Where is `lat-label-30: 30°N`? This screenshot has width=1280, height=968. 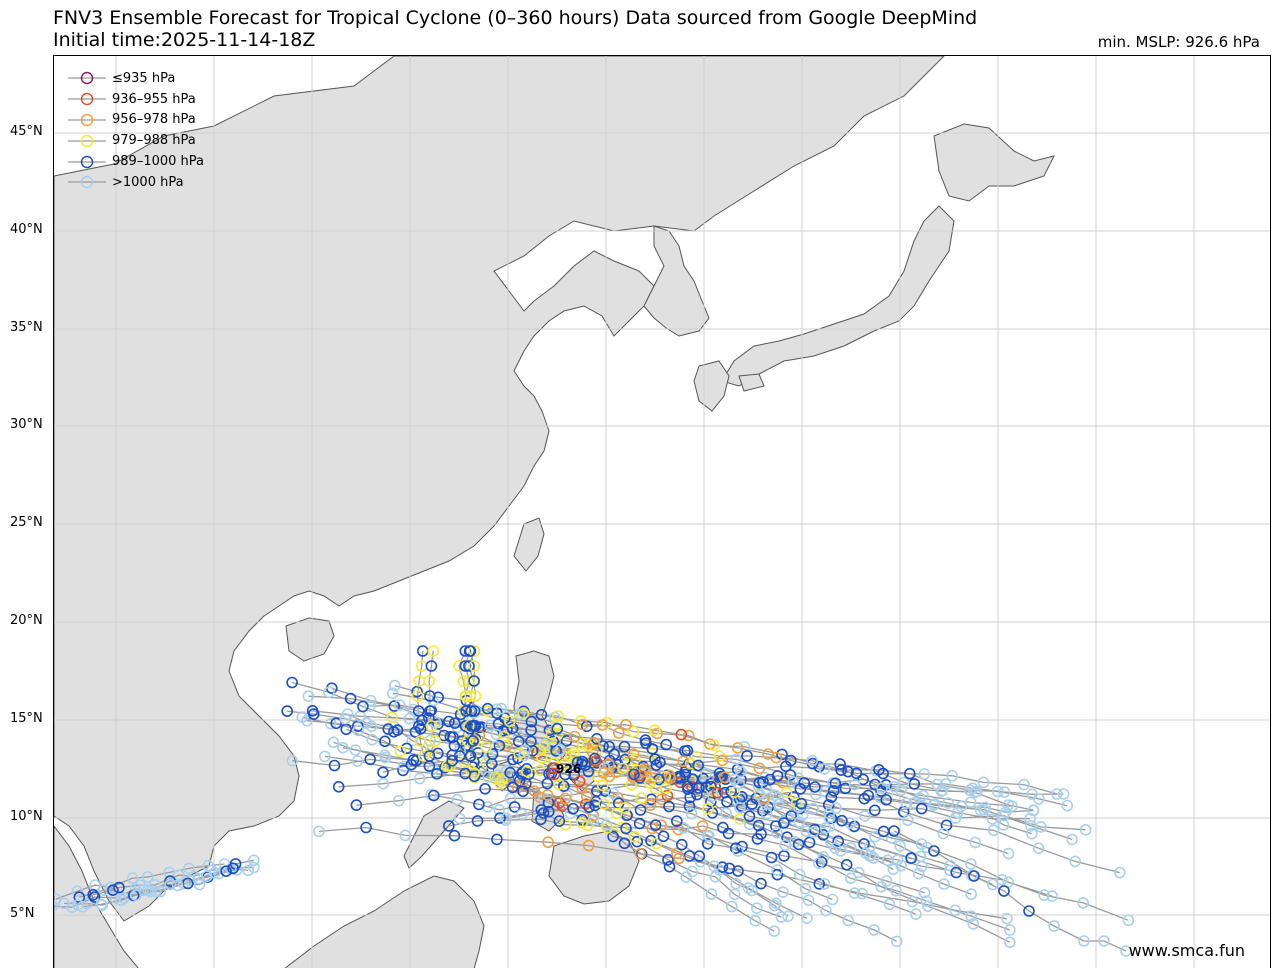 lat-label-30: 30°N is located at coordinates (26, 424).